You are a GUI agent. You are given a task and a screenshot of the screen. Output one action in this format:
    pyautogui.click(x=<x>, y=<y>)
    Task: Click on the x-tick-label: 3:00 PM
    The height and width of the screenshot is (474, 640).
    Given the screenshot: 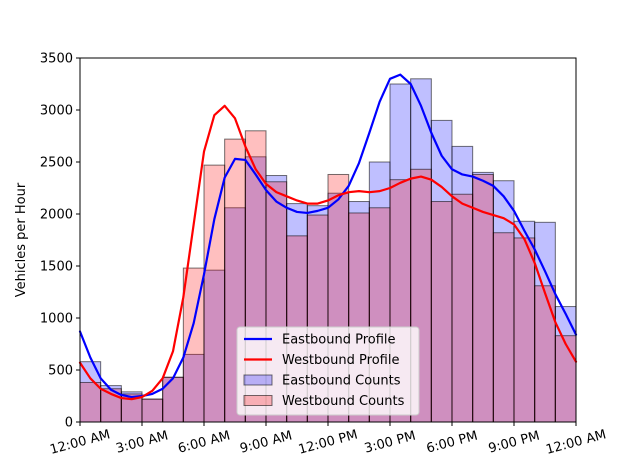 What is the action you would take?
    pyautogui.click(x=390, y=443)
    